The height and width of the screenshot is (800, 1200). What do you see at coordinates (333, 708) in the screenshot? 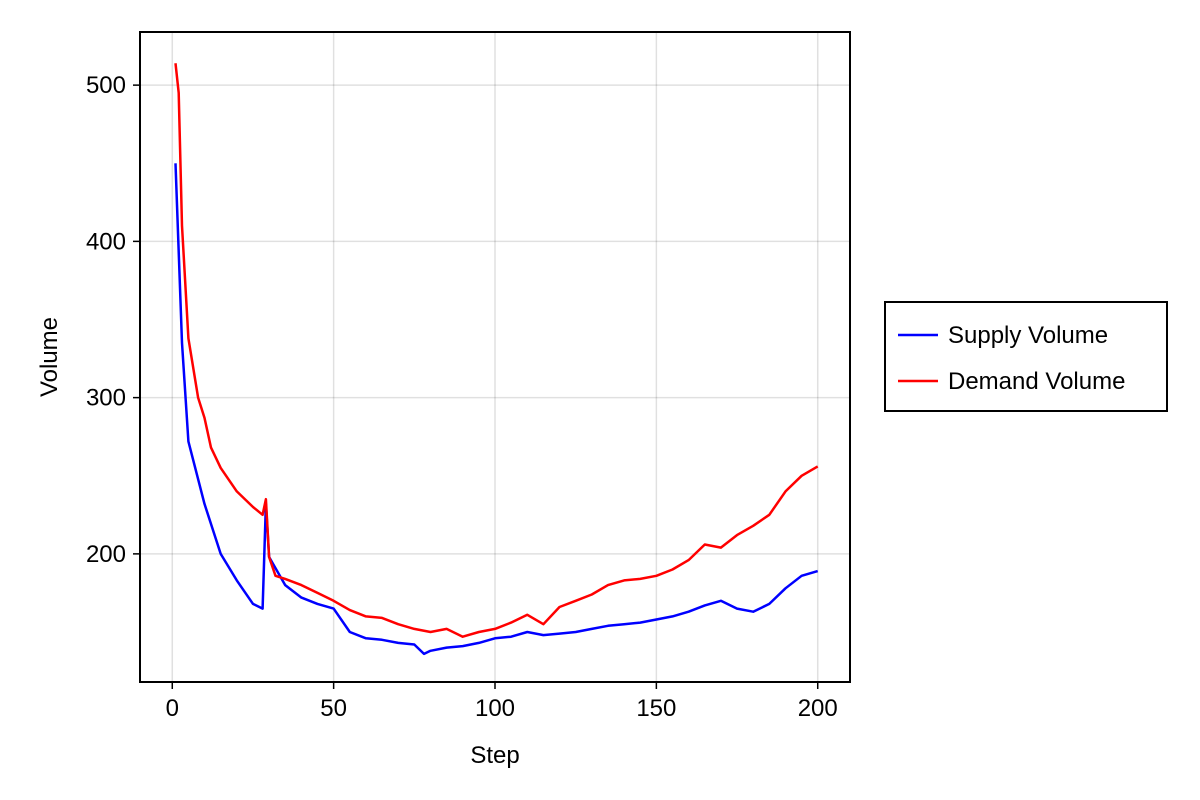
I see `x-tick-label: 50` at bounding box center [333, 708].